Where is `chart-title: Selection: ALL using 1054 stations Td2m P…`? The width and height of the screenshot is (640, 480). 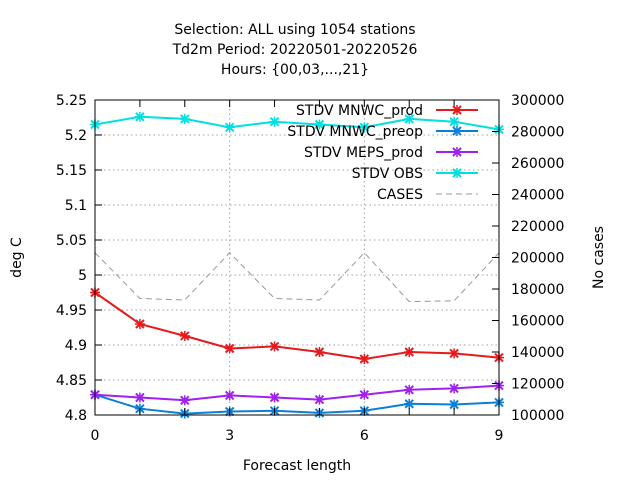 chart-title: Selection: ALL using 1054 stations Td2m P… is located at coordinates (295, 50).